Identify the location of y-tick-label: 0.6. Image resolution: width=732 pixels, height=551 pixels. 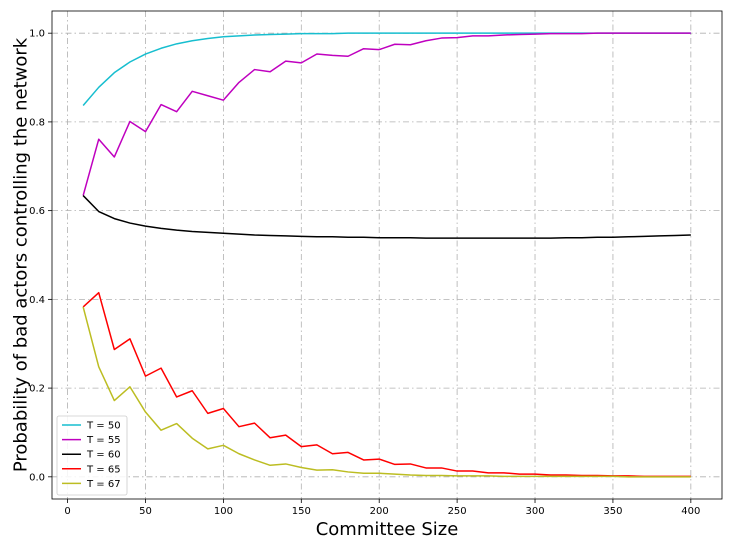
(37, 211).